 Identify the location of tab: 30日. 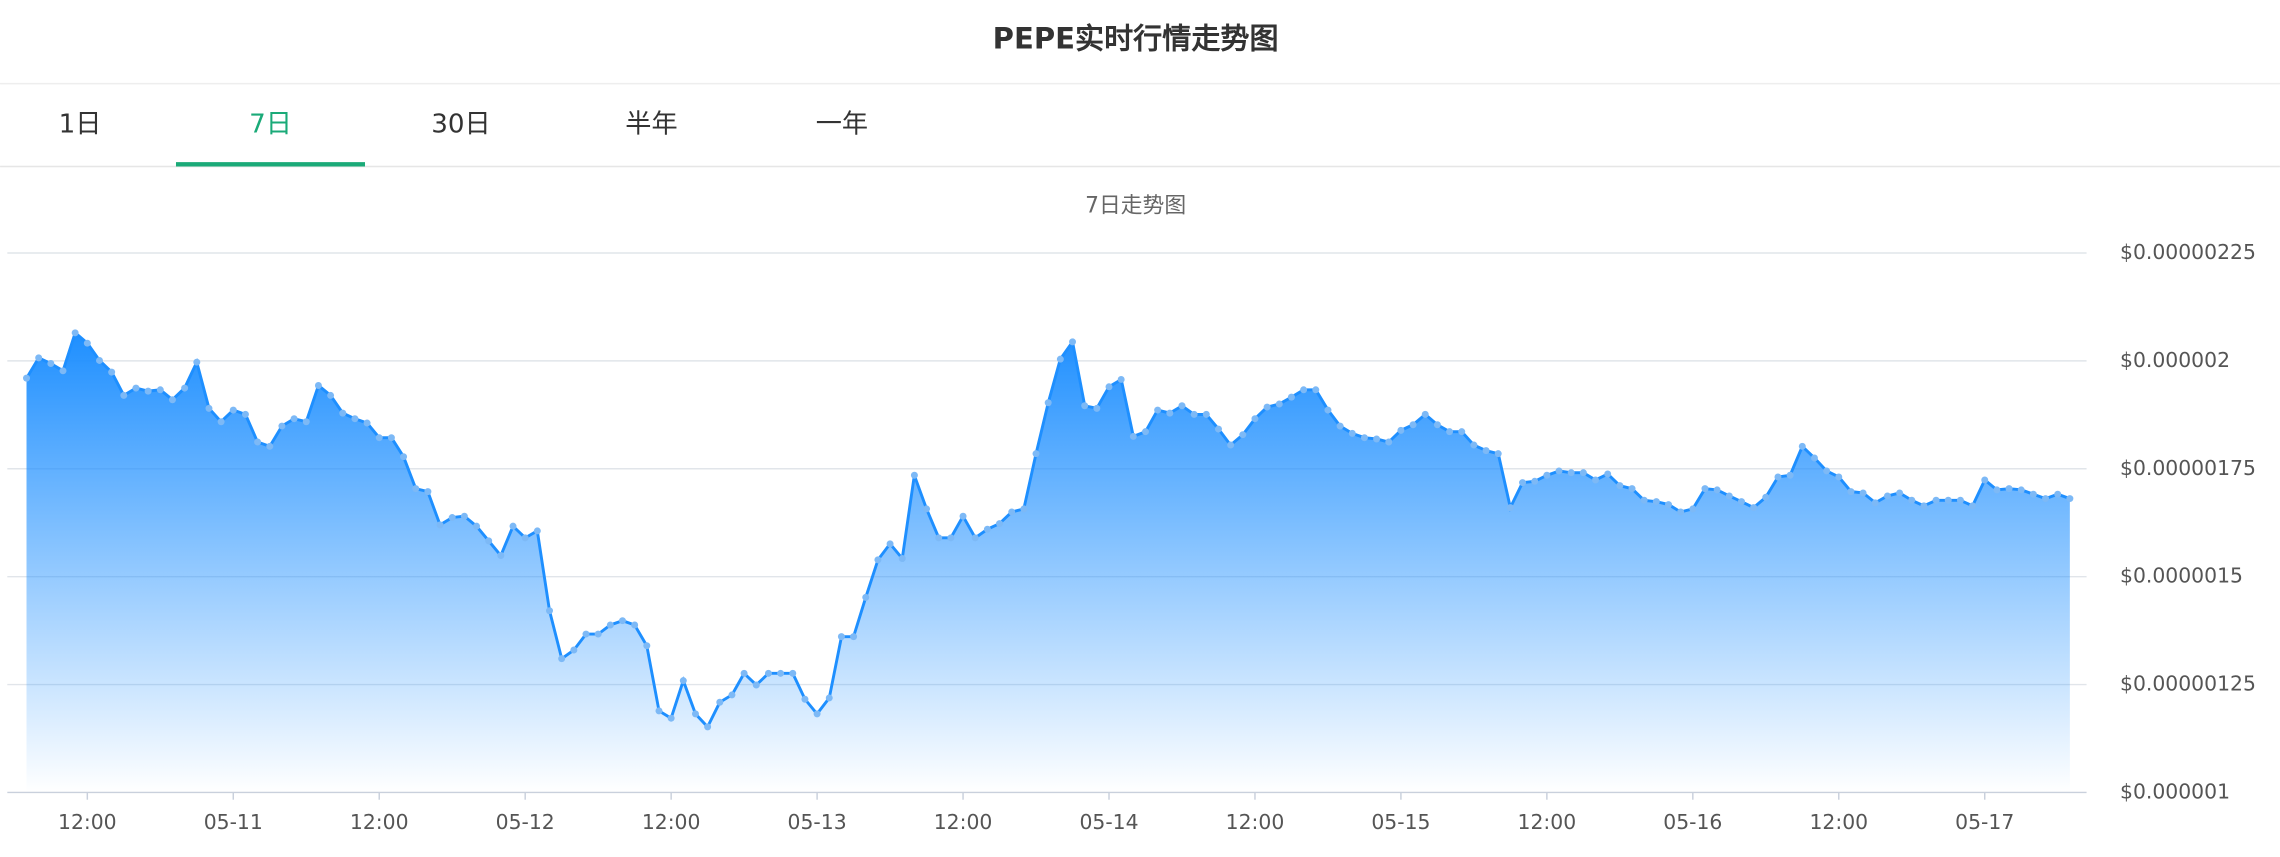
(460, 125).